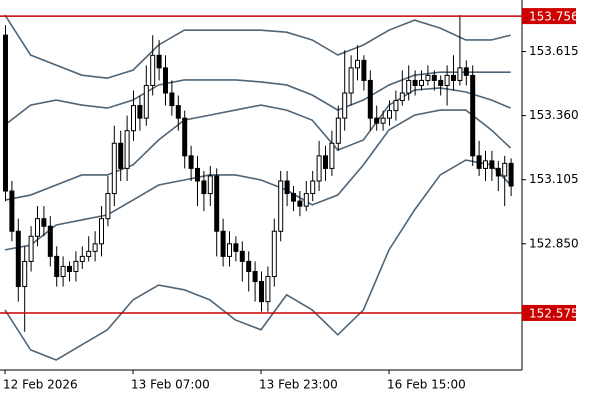 This screenshot has width=600, height=400. I want to click on x-tick-label: 13 Feb 07:00, so click(170, 385).